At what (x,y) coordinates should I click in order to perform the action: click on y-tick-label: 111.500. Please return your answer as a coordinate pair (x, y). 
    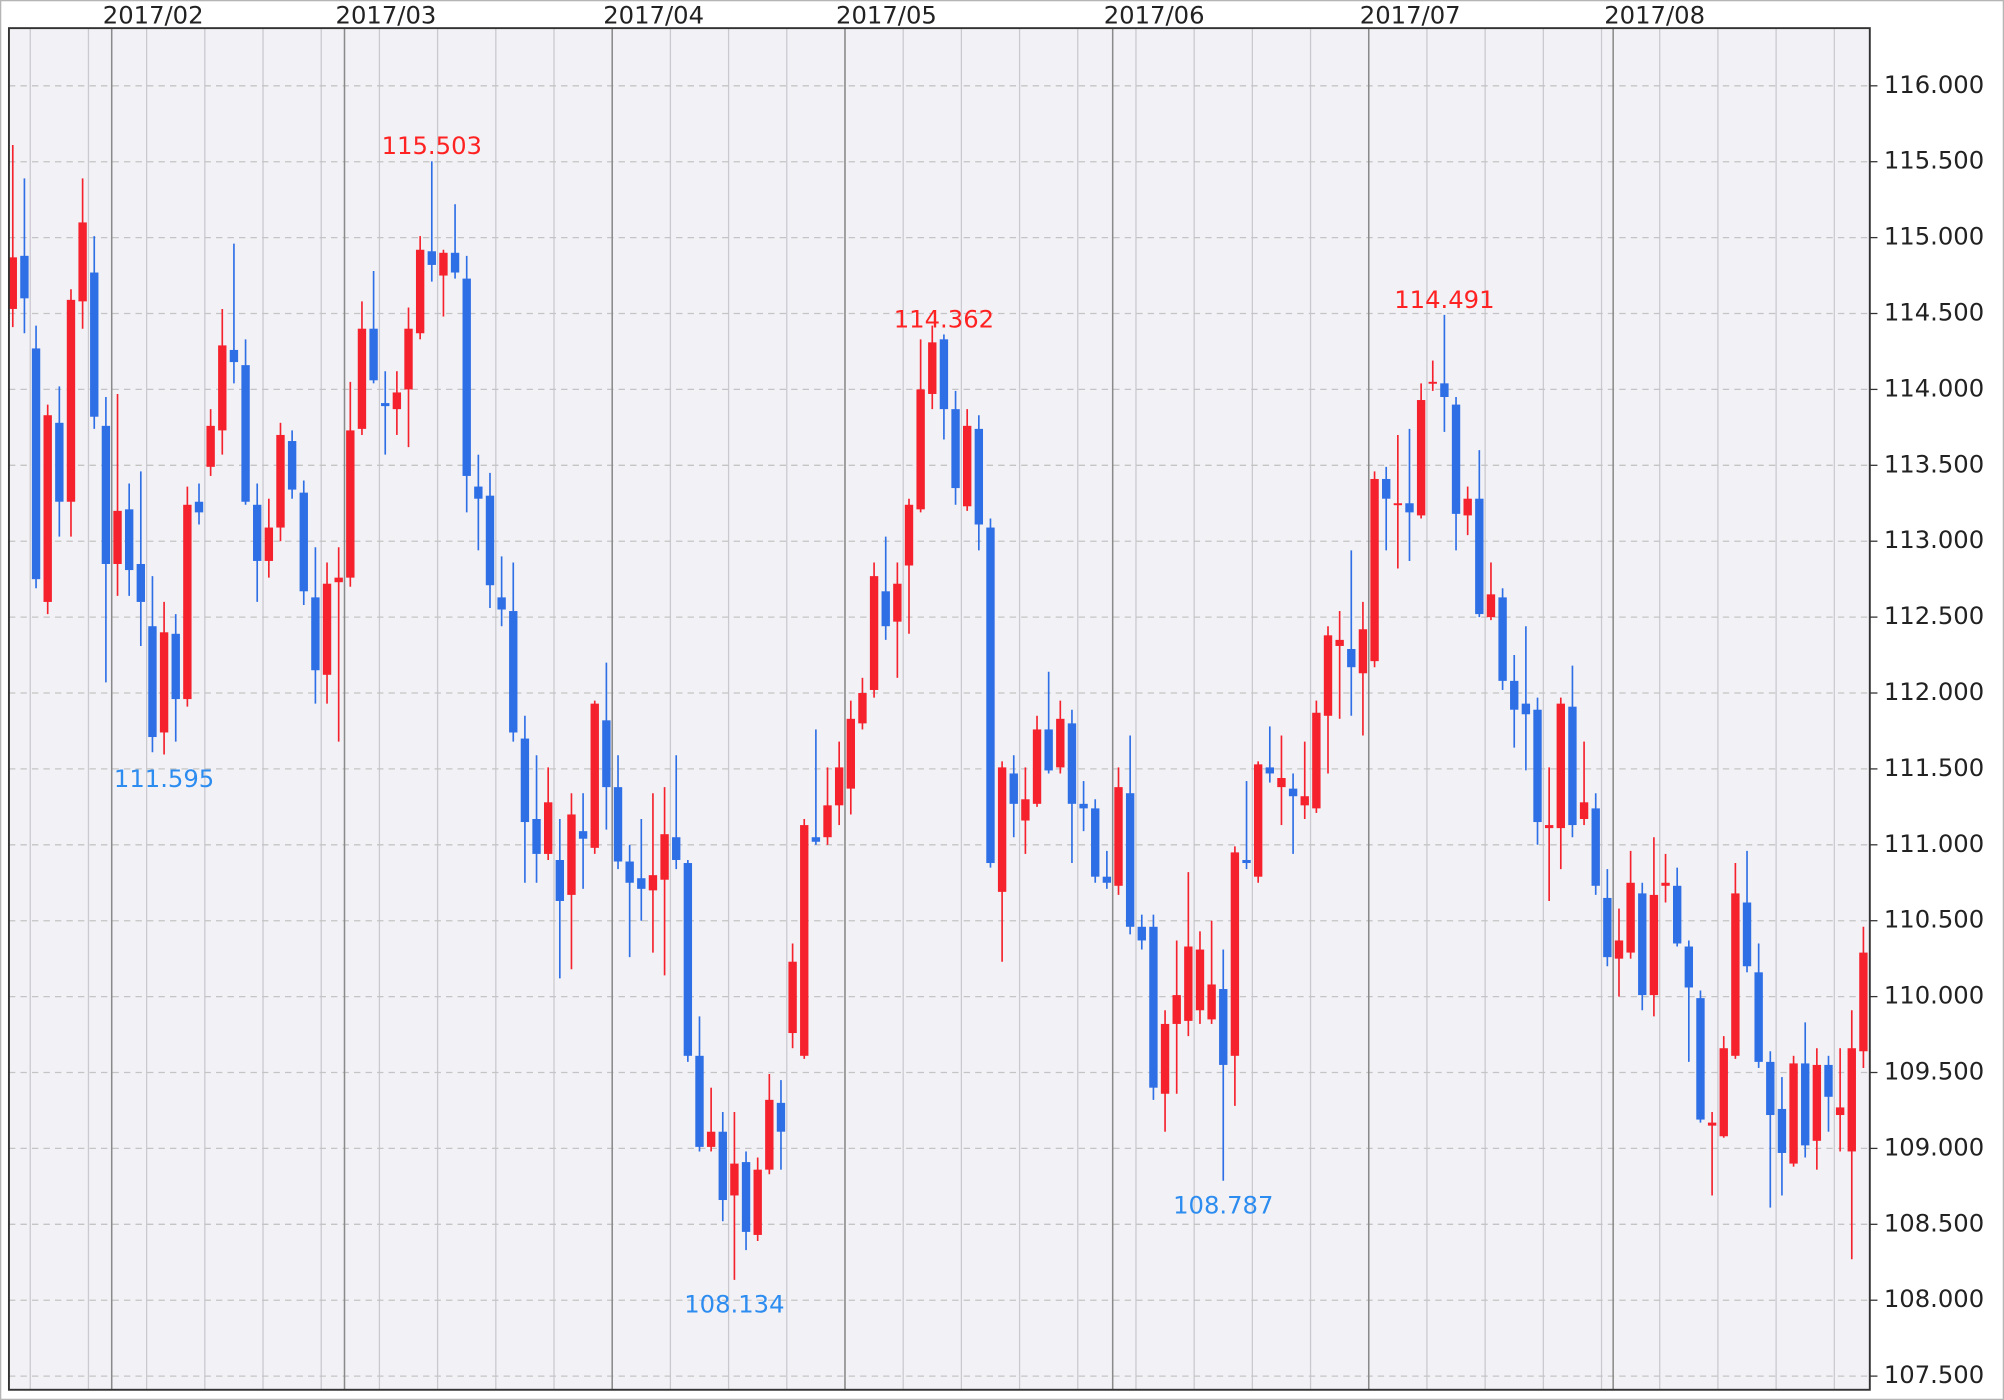
    Looking at the image, I should click on (1934, 767).